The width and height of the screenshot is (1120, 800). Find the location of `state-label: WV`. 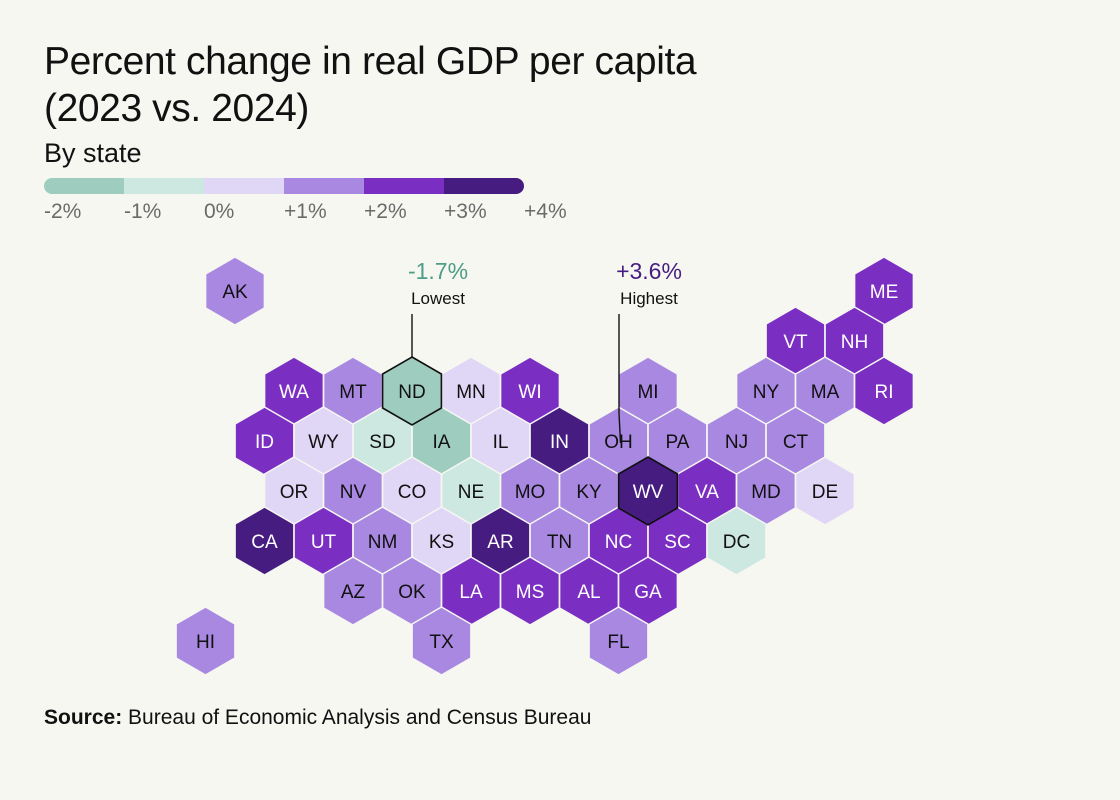

state-label: WV is located at coordinates (648, 492).